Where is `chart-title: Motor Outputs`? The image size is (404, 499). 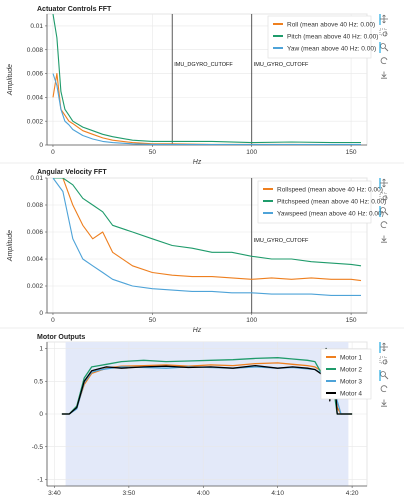 chart-title: Motor Outputs is located at coordinates (61, 337).